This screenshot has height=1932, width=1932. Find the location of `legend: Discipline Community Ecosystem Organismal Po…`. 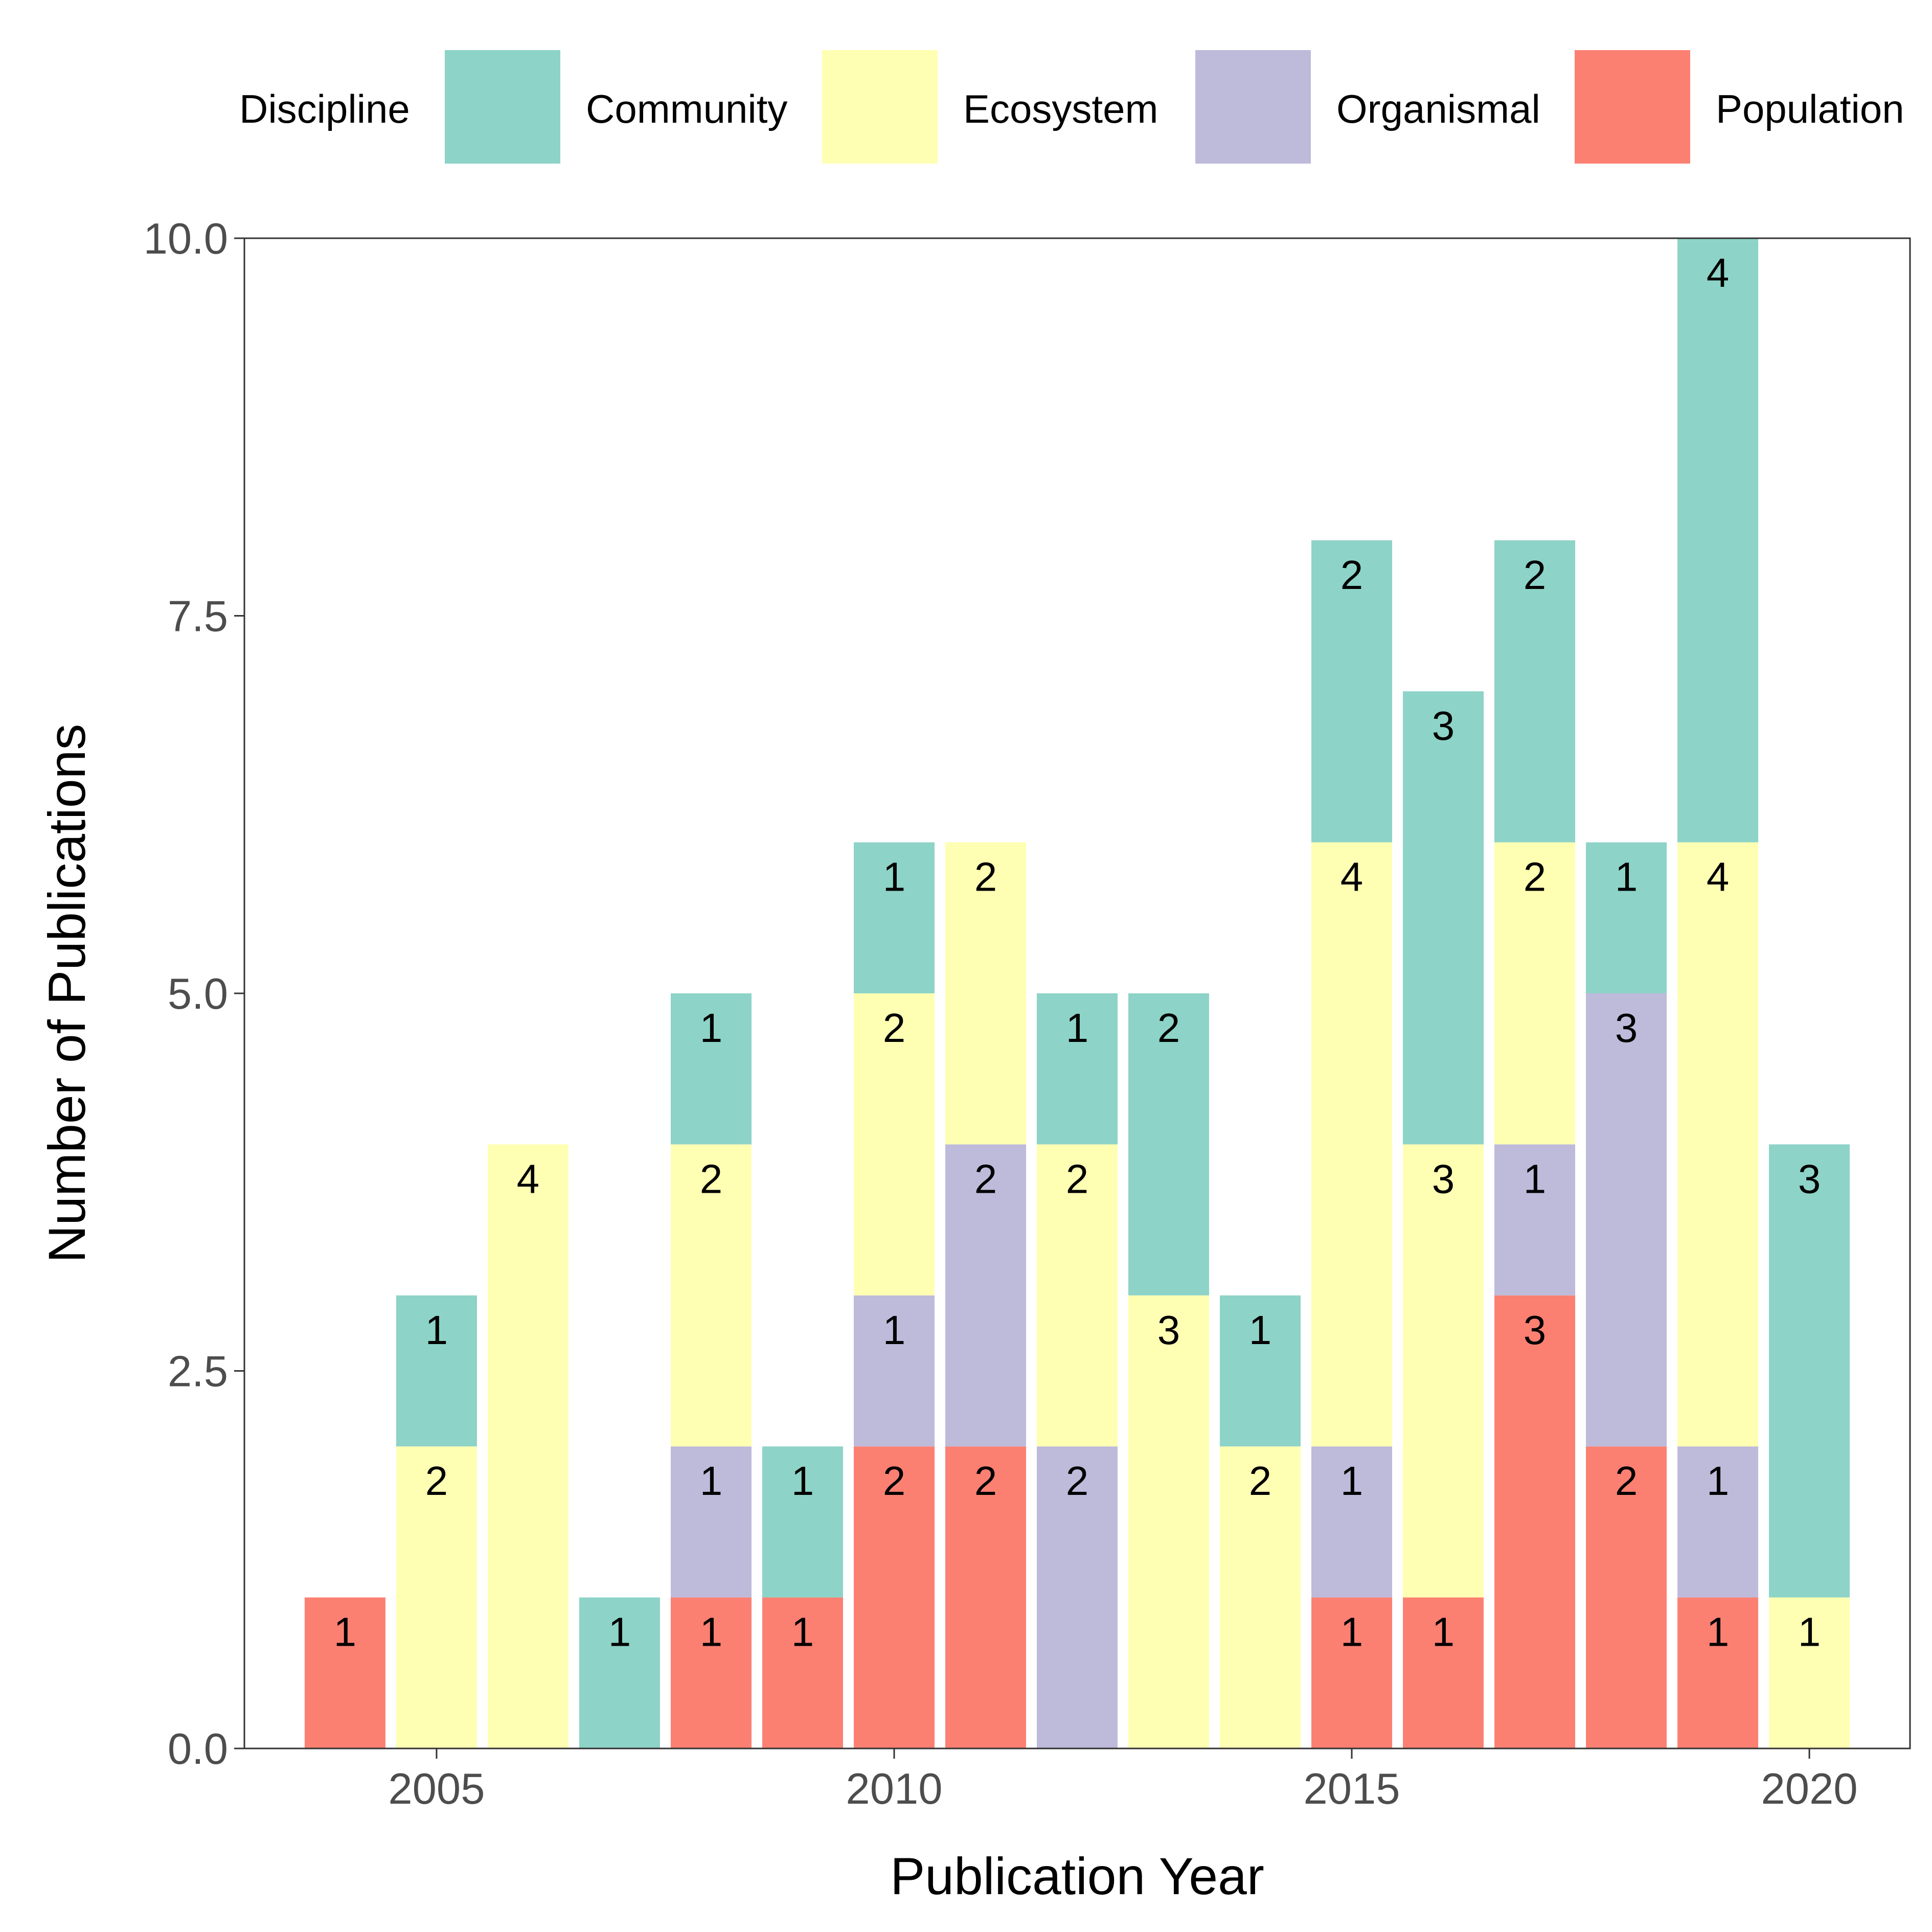

legend: Discipline Community Ecosystem Organismal Po… is located at coordinates (1071, 107).